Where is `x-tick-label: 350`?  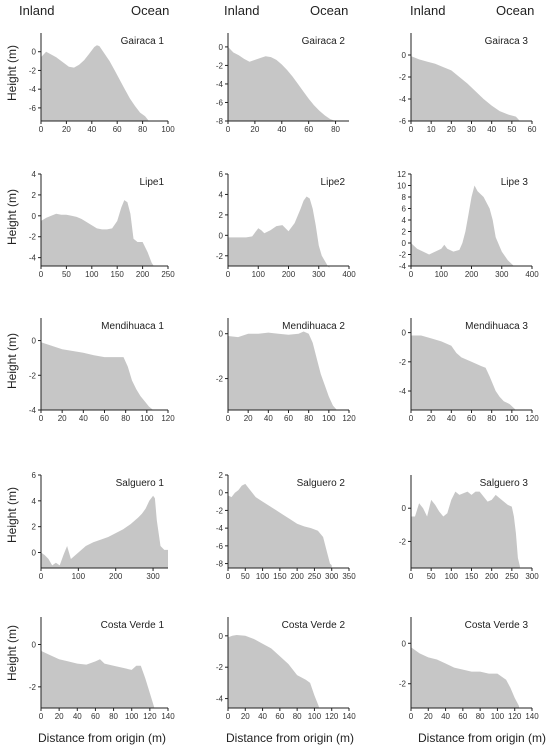 x-tick-label: 350 is located at coordinates (349, 576).